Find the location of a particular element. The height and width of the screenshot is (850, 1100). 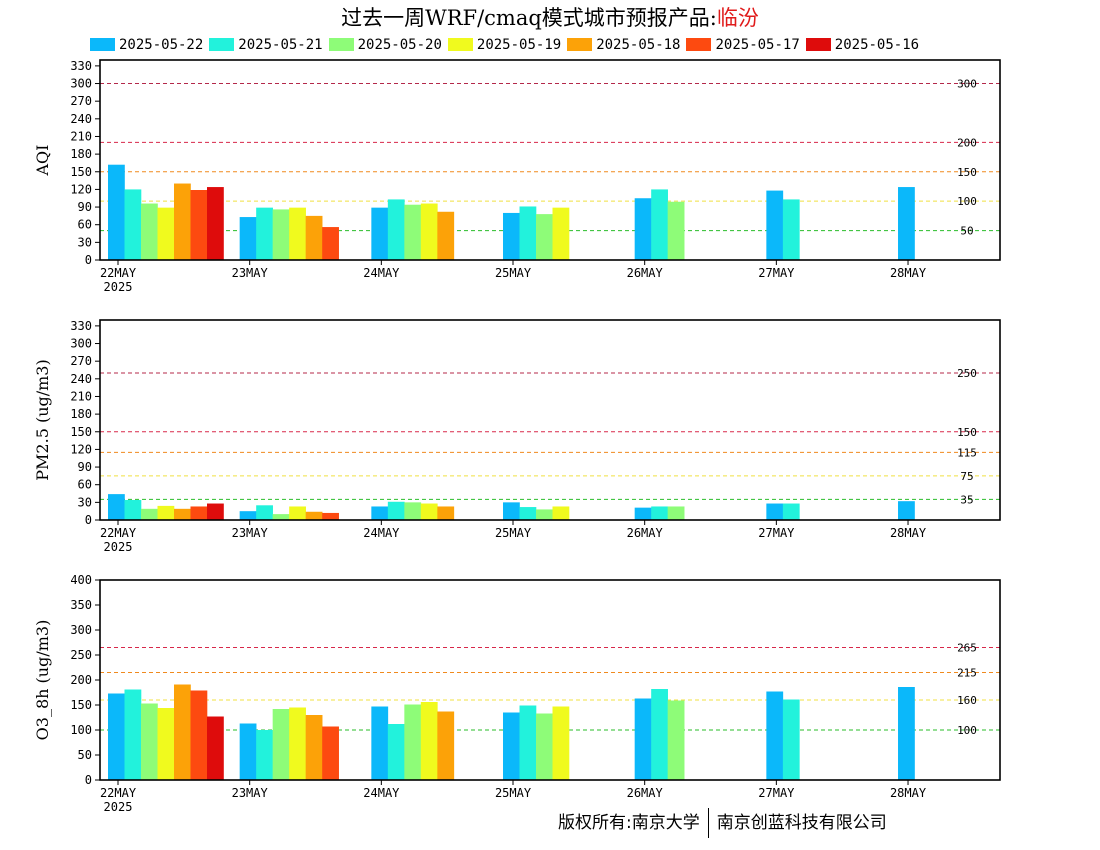

y-tick-label: 0 is located at coordinates (88, 260).